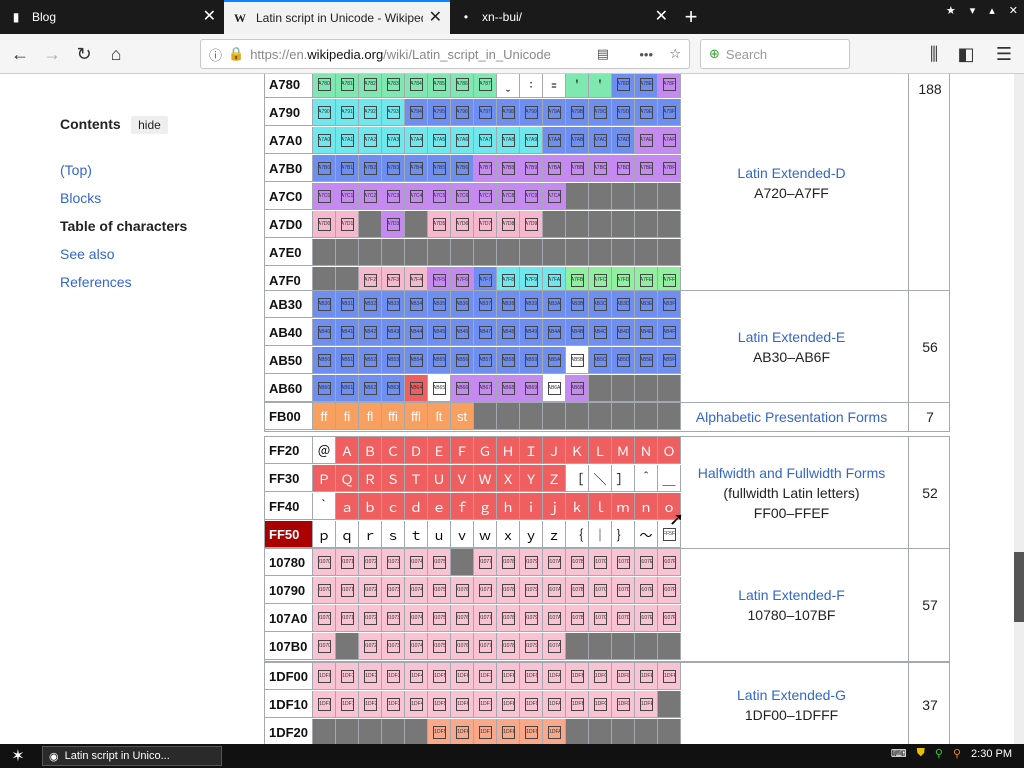 Image resolution: width=1024 pixels, height=768 pixels. What do you see at coordinates (508, 646) in the screenshot?
I see `character-cell: 01078` at bounding box center [508, 646].